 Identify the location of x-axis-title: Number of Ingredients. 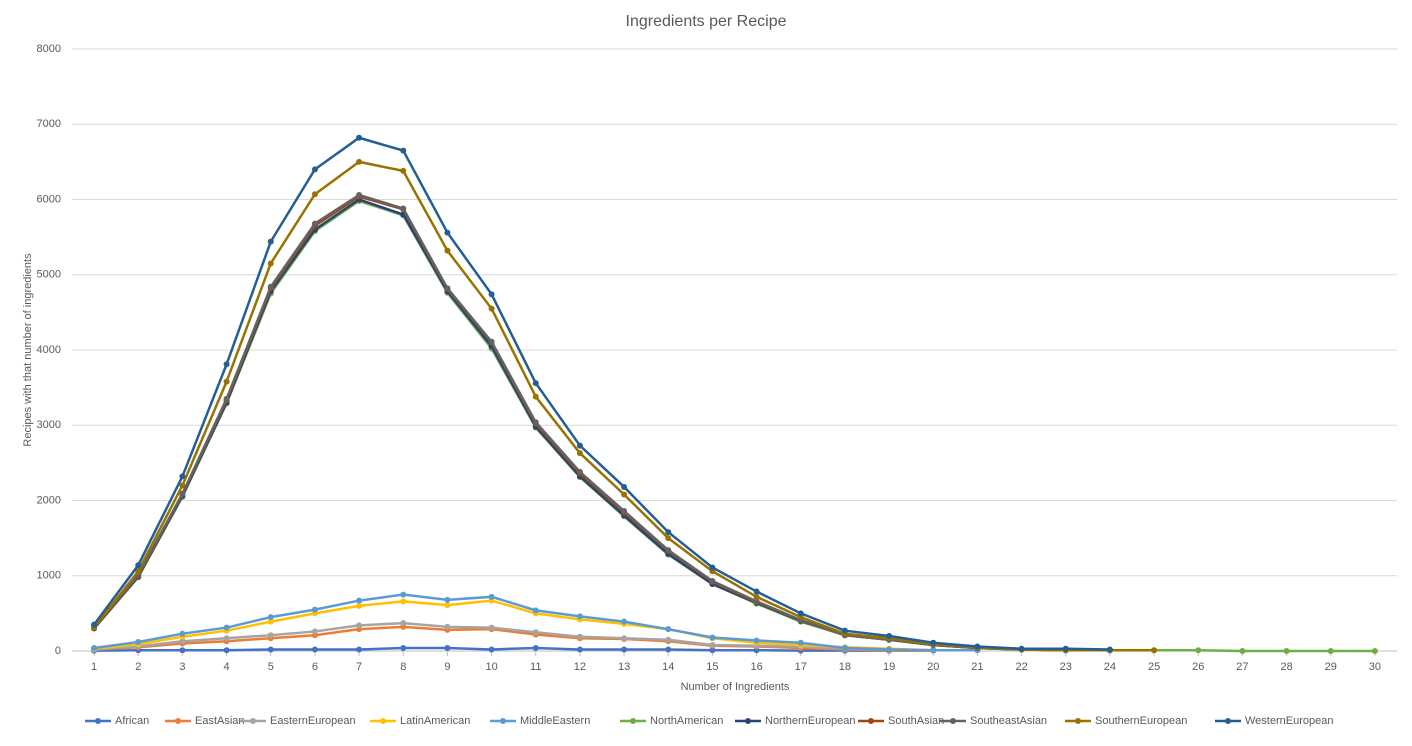
(735, 687).